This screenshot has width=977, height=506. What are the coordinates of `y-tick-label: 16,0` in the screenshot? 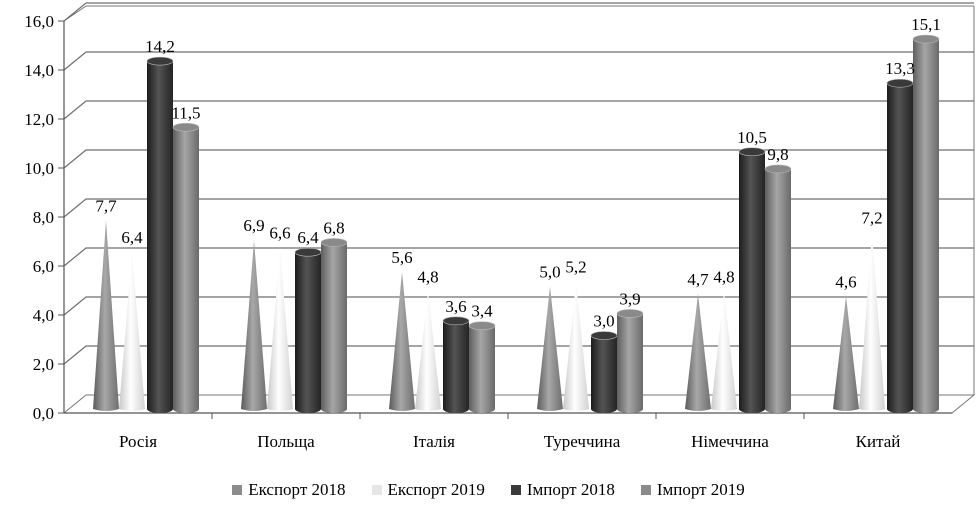 It's located at (39, 21).